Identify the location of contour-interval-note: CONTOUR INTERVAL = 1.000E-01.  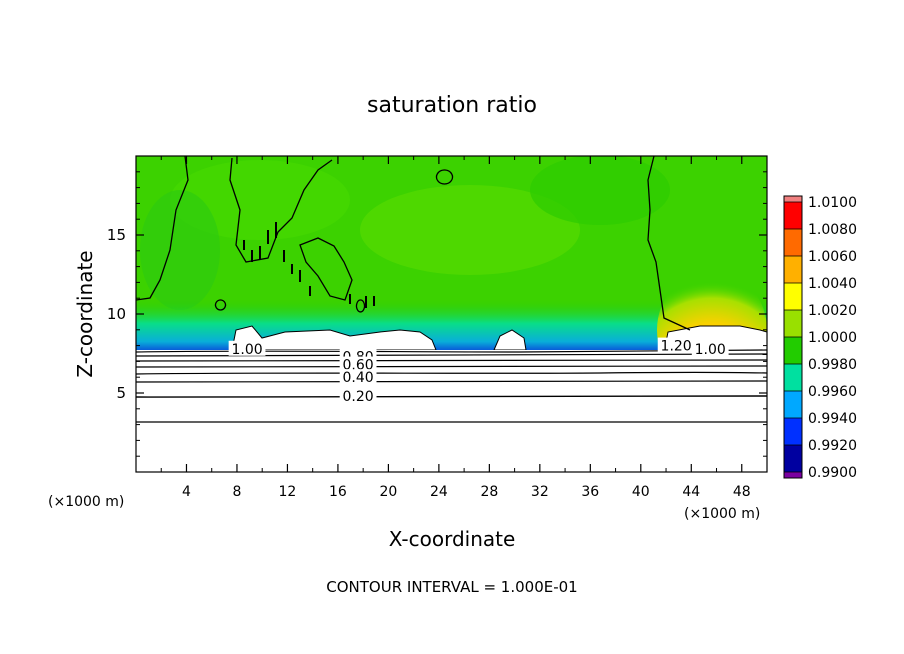
(451, 587).